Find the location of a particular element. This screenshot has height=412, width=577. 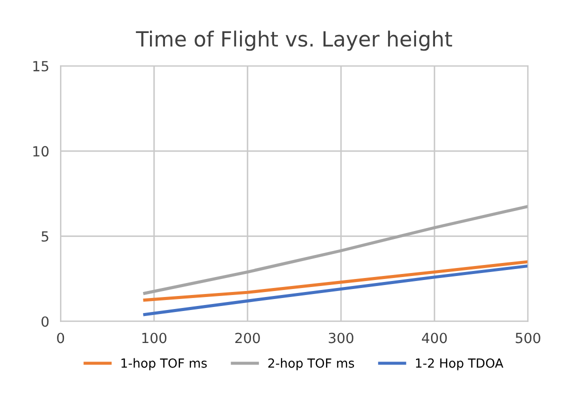

x-tick-label: 200 is located at coordinates (247, 338).